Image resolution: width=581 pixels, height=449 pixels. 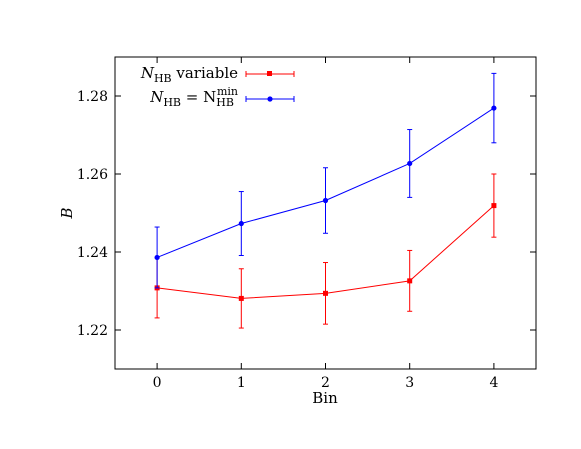 I want to click on legend-label-red: NHB variable, so click(x=189, y=74).